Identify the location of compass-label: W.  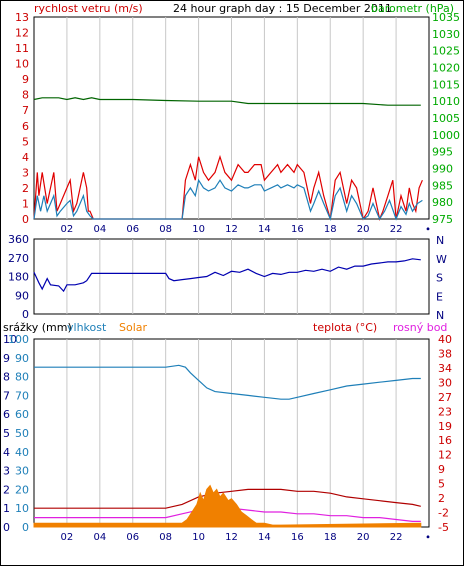
(441, 259).